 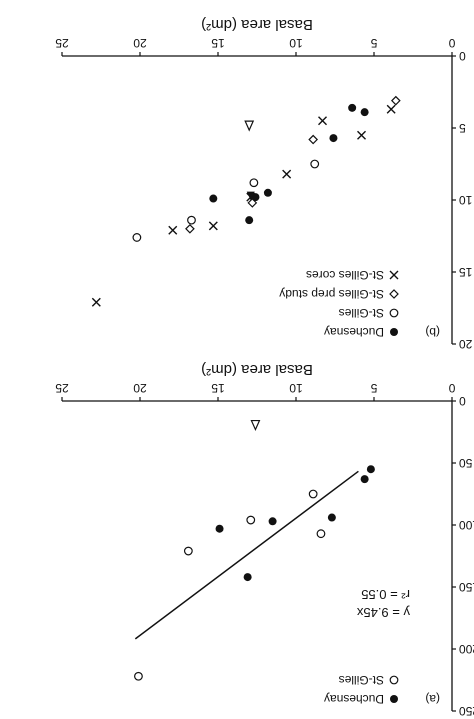 I want to click on y-tick-label-a: 250, so click(x=466, y=711).